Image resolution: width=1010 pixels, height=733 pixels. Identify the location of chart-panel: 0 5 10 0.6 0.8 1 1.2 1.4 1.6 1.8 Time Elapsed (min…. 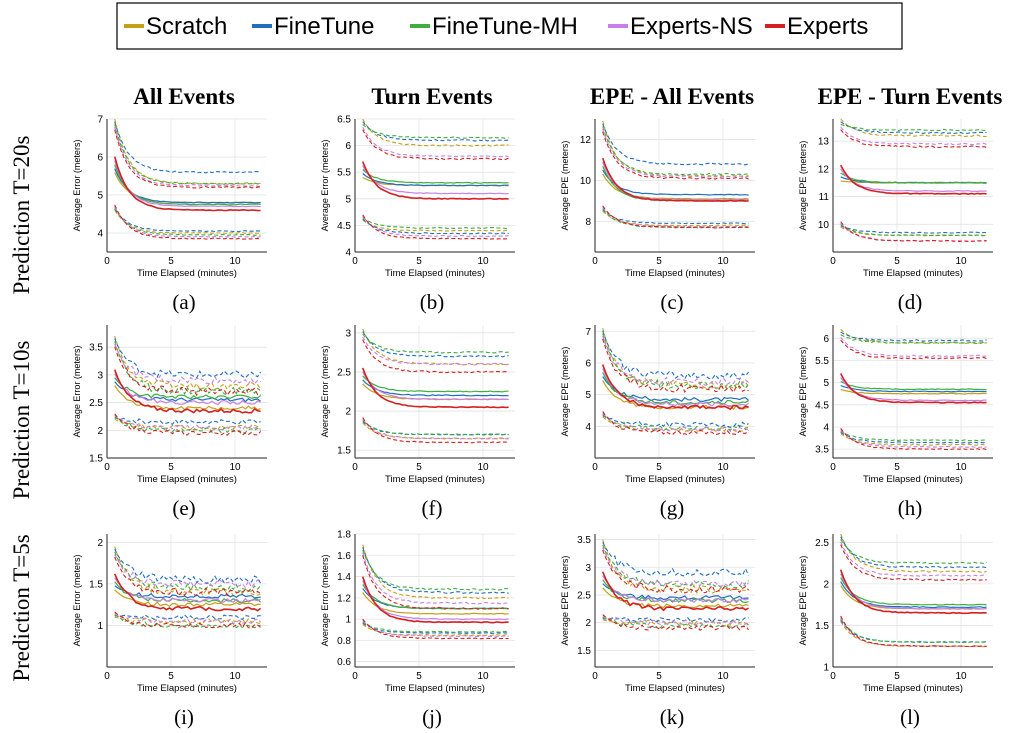
(417, 629).